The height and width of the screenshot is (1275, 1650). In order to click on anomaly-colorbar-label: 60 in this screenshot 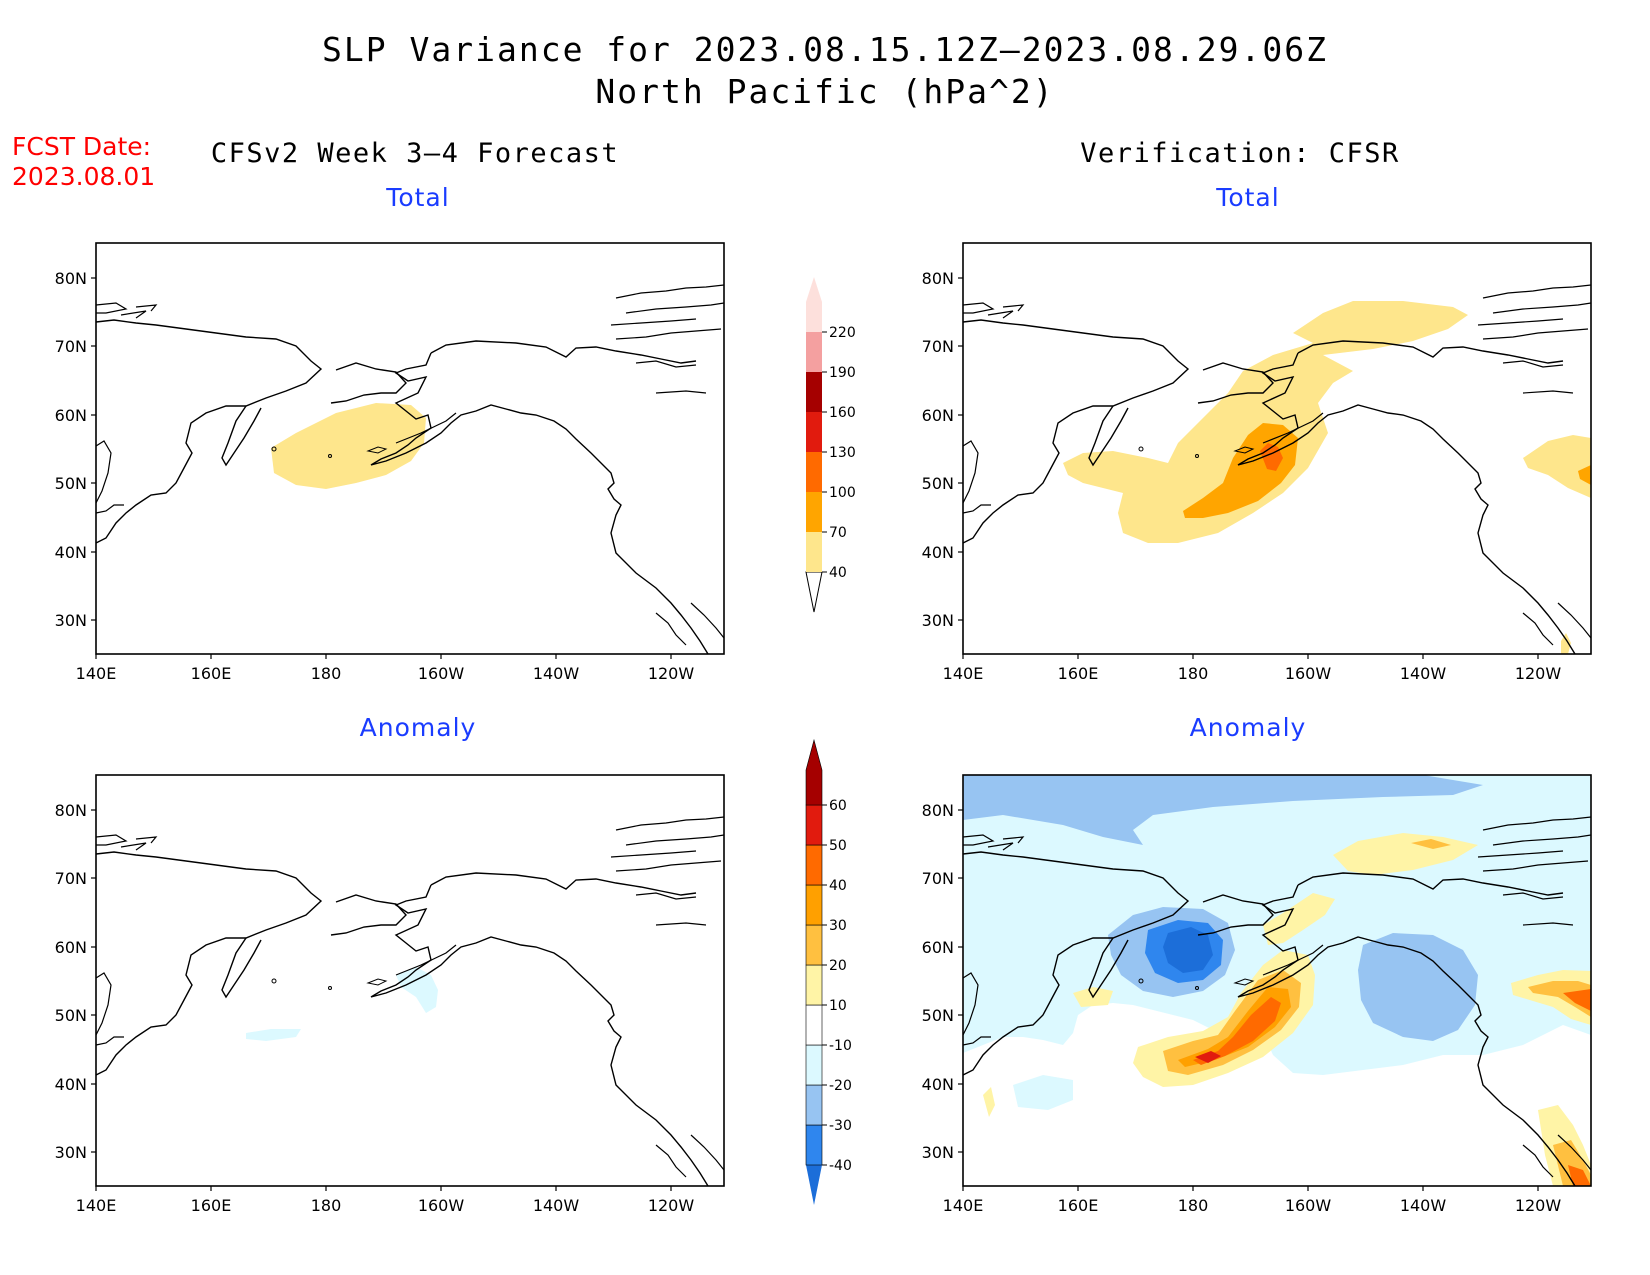, I will do `click(838, 806)`.